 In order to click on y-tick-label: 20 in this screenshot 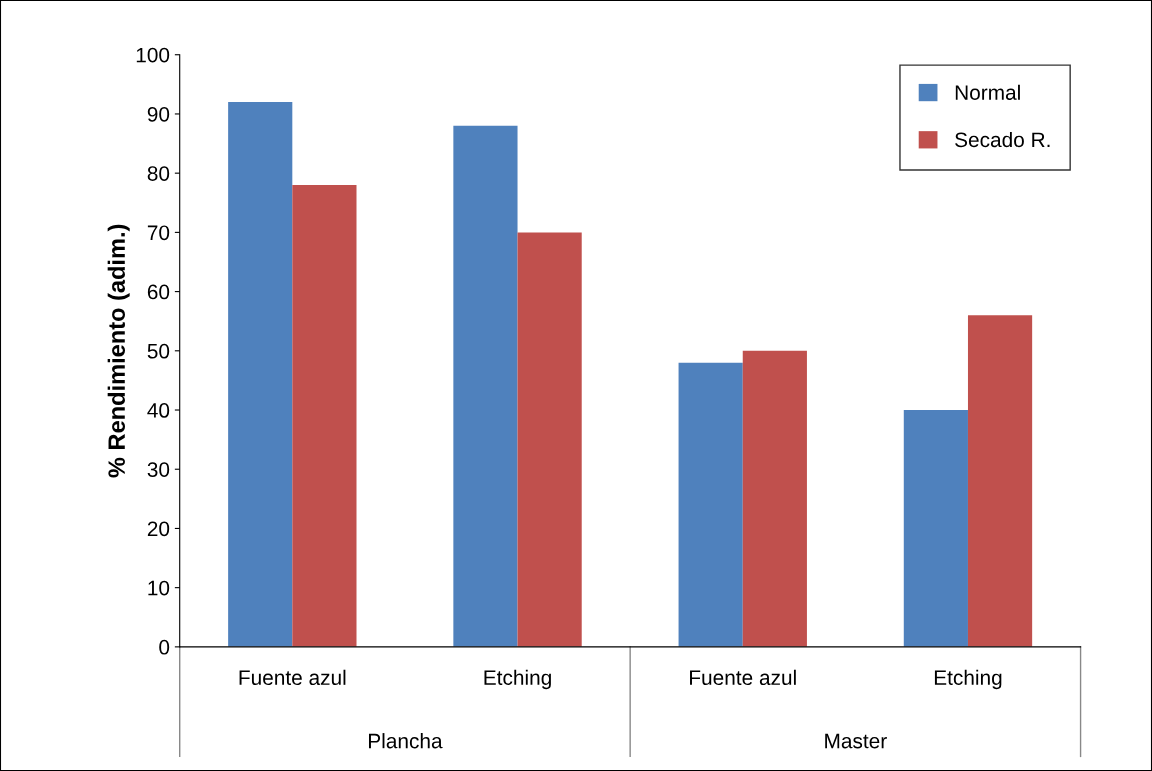, I will do `click(158, 529)`.